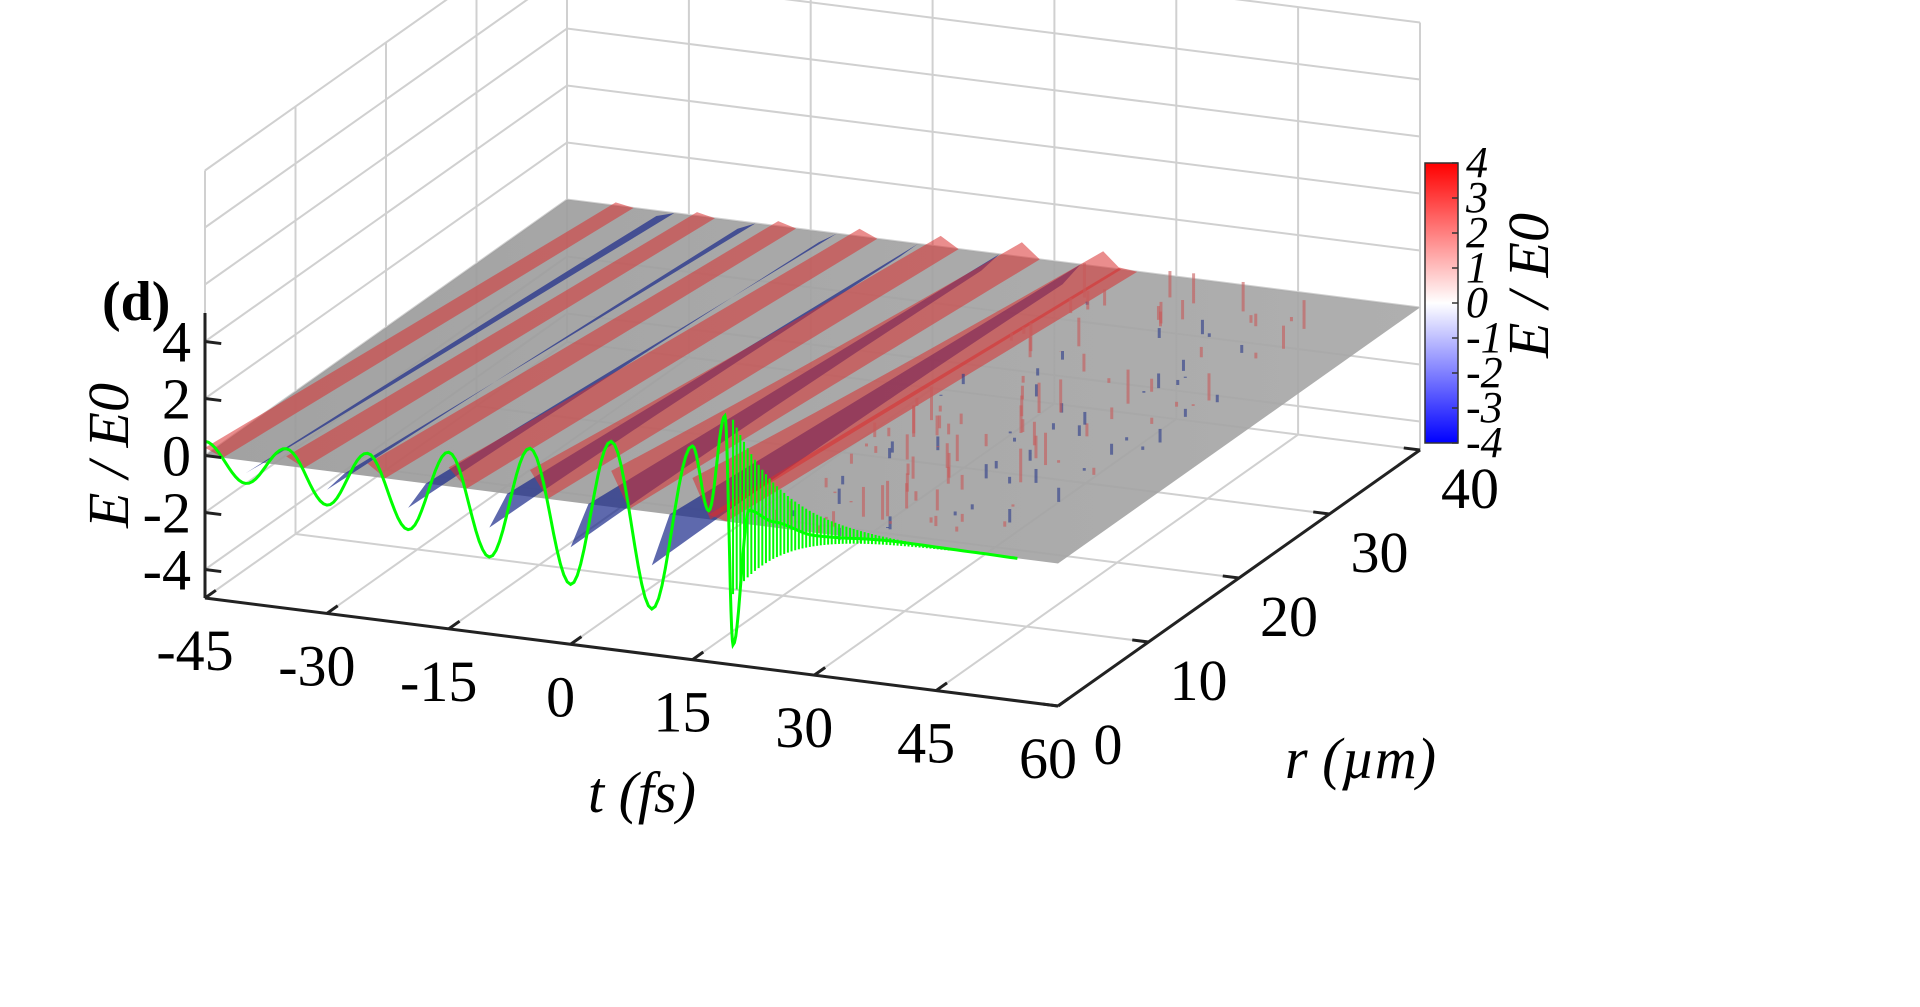  Describe the element at coordinates (1528, 286) in the screenshot. I see `colorbar-label: E / E0` at that location.